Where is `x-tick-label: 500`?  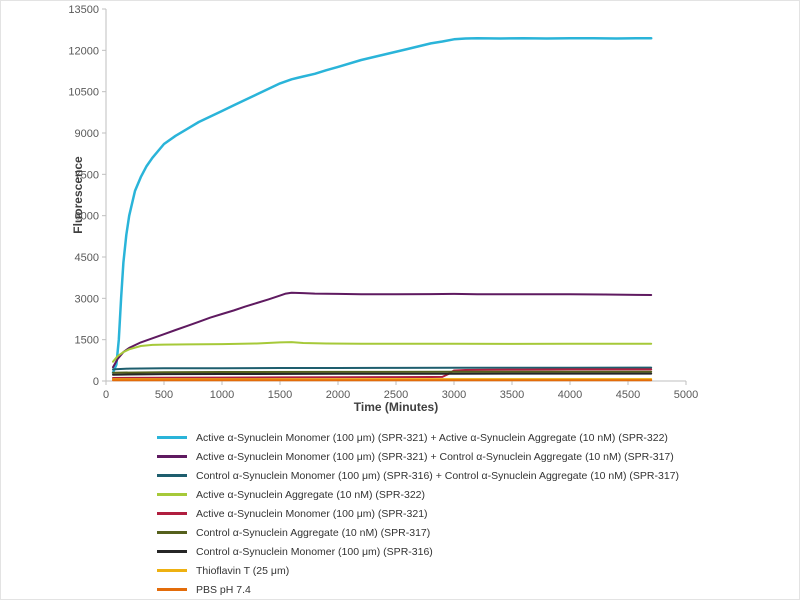
x-tick-label: 500 is located at coordinates (164, 395).